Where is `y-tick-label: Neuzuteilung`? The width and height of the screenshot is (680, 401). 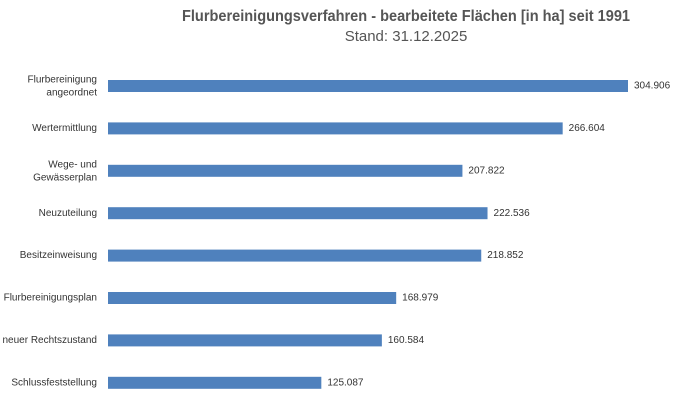 y-tick-label: Neuzuteilung is located at coordinates (68, 213).